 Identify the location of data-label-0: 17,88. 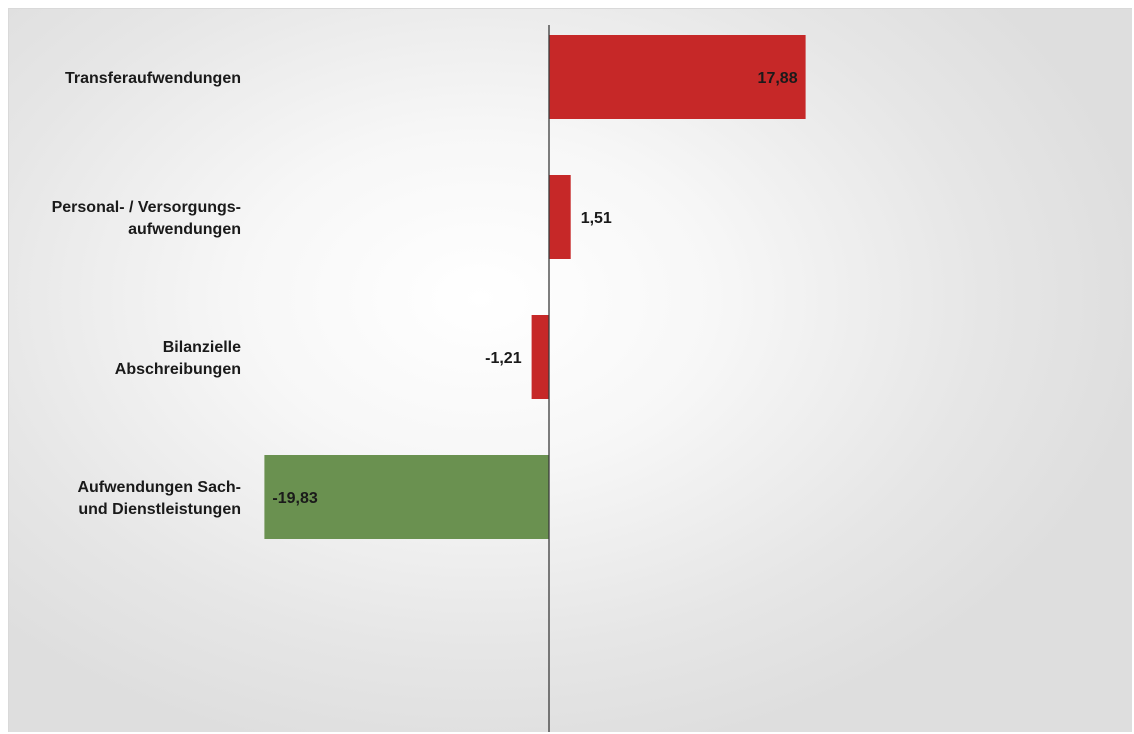
(778, 78).